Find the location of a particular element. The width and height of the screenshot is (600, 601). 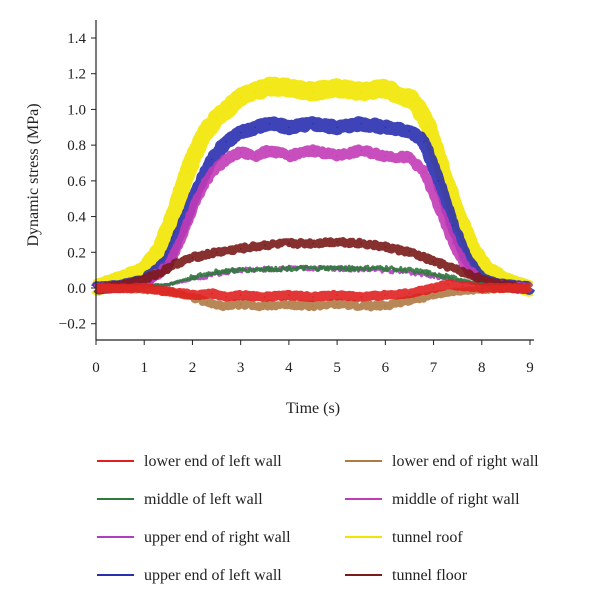

series-band is located at coordinates (313, 291).